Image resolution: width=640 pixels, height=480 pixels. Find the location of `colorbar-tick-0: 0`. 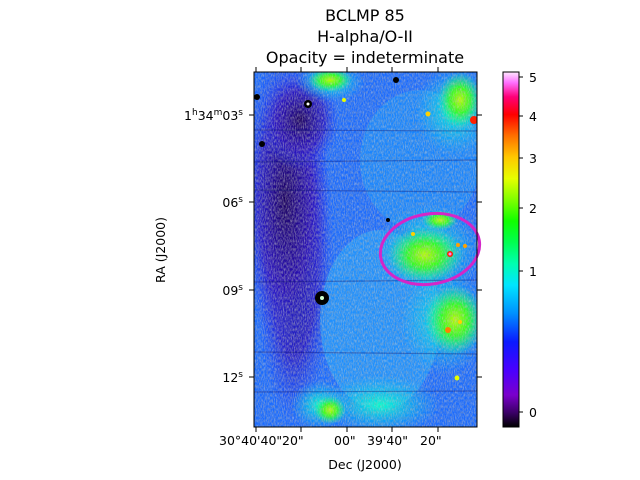

colorbar-tick-0: 0 is located at coordinates (533, 412).